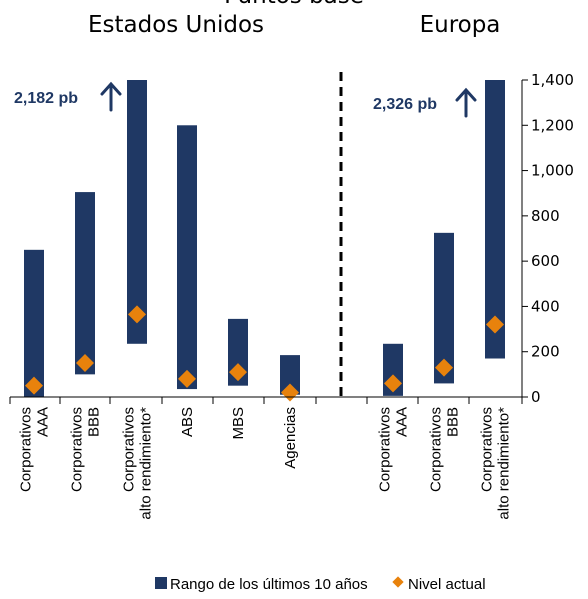 Image resolution: width=588 pixels, height=599 pixels. What do you see at coordinates (552, 80) in the screenshot?
I see `y-tick-label: 1,400` at bounding box center [552, 80].